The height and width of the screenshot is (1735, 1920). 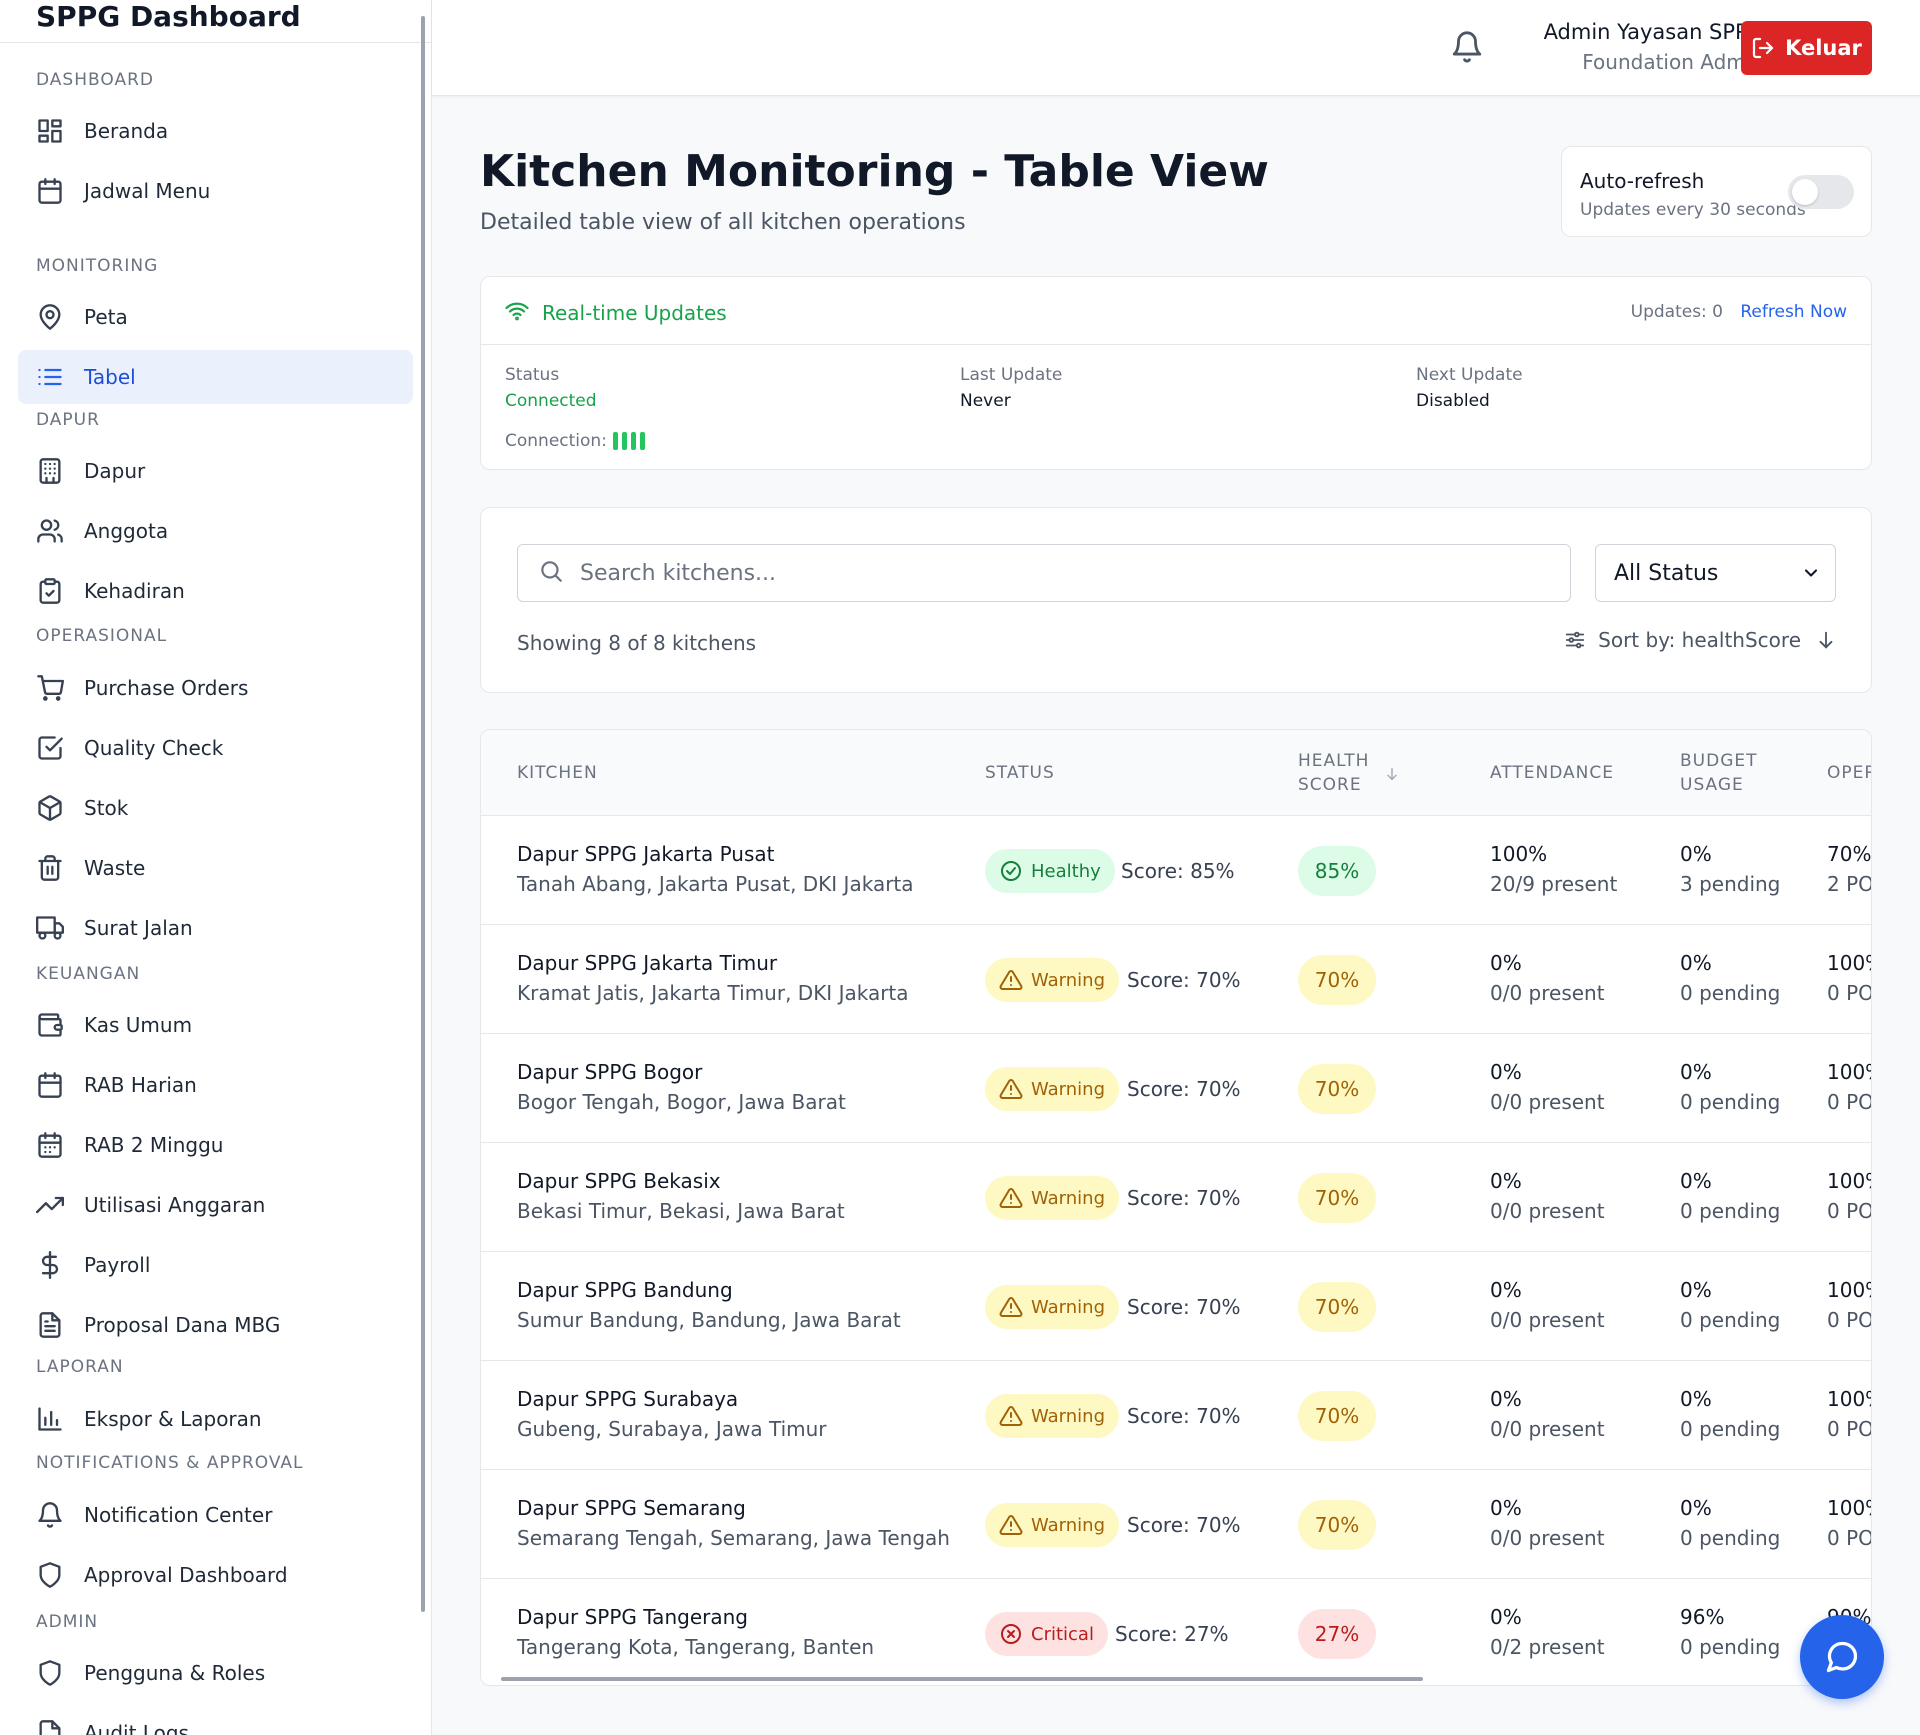 I want to click on sidebar-item-label: RAB Harian, so click(x=140, y=1085).